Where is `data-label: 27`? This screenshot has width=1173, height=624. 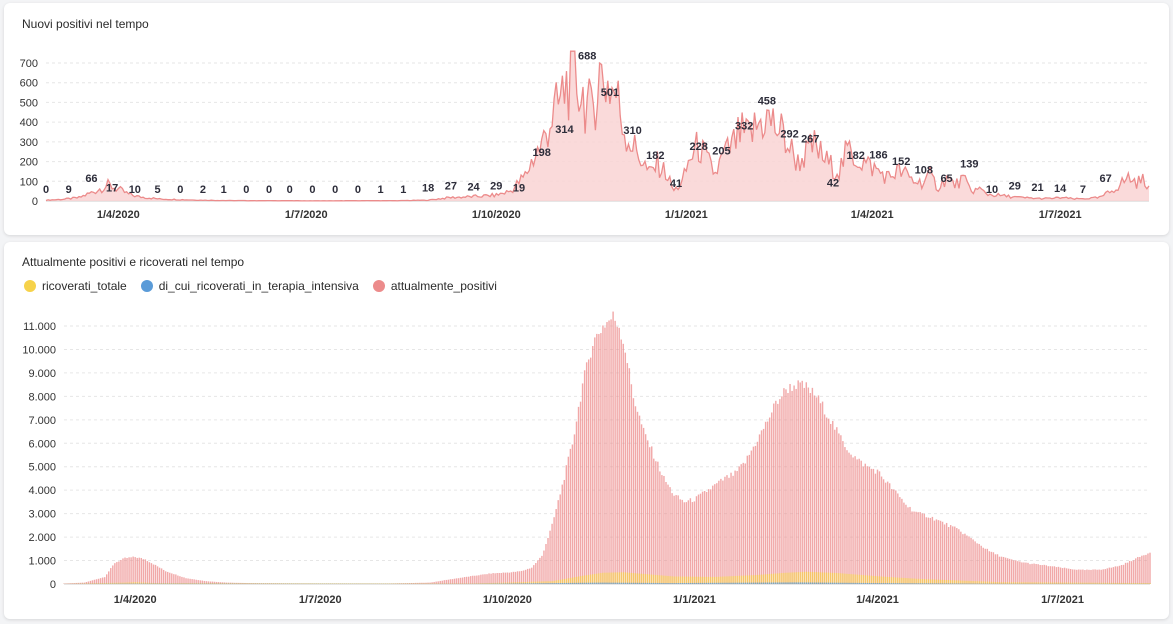 data-label: 27 is located at coordinates (451, 187).